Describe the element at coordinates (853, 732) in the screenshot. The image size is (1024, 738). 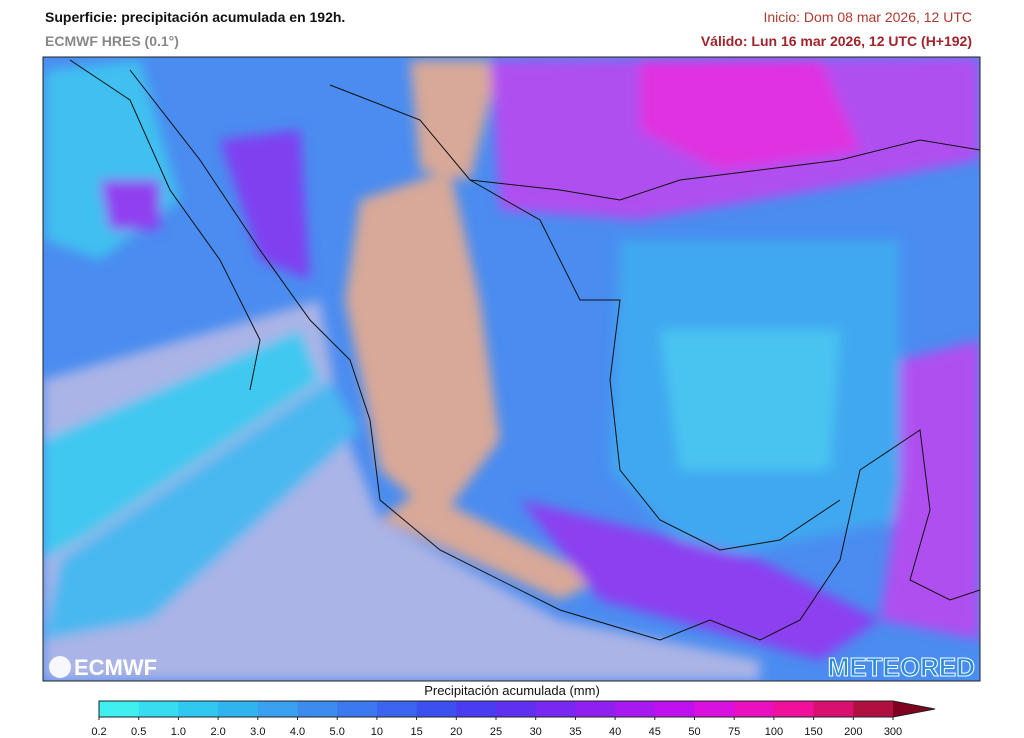
I see `colorbar-tick-label: 200` at that location.